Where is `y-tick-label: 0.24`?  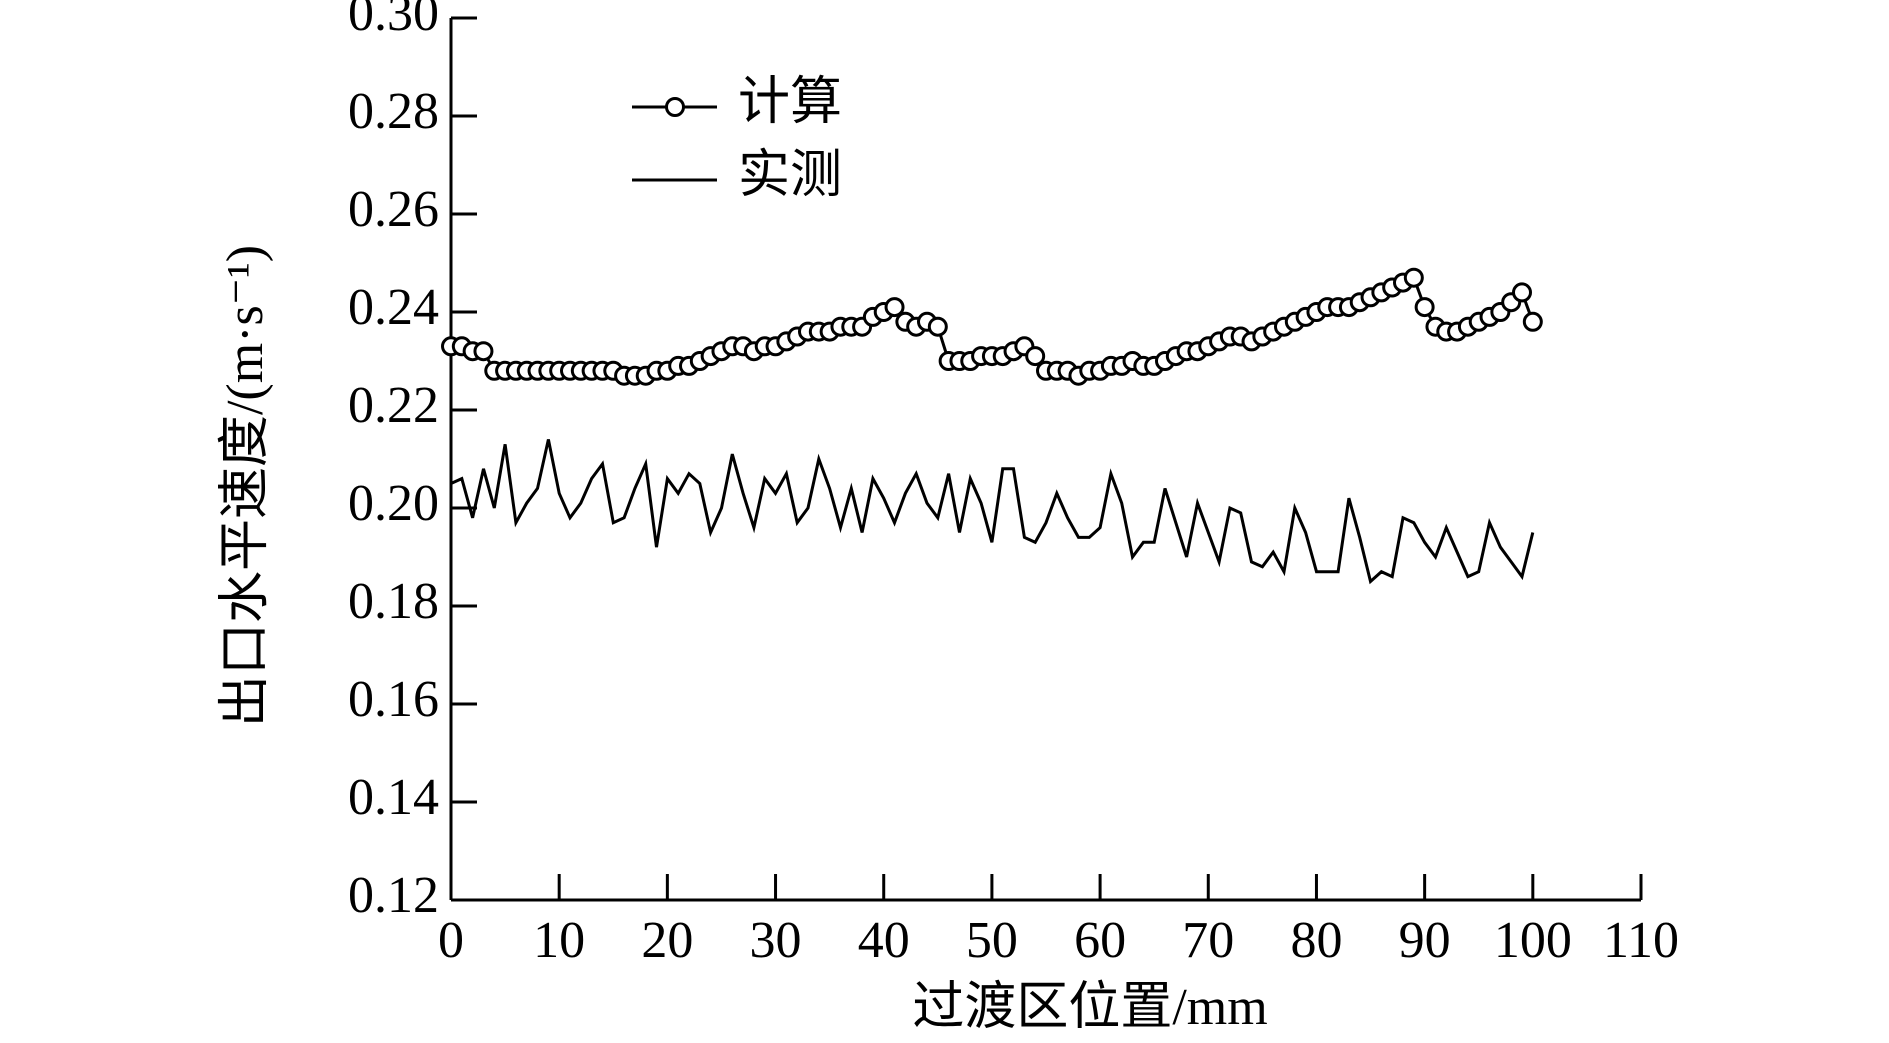
y-tick-label: 0.24 is located at coordinates (393, 307).